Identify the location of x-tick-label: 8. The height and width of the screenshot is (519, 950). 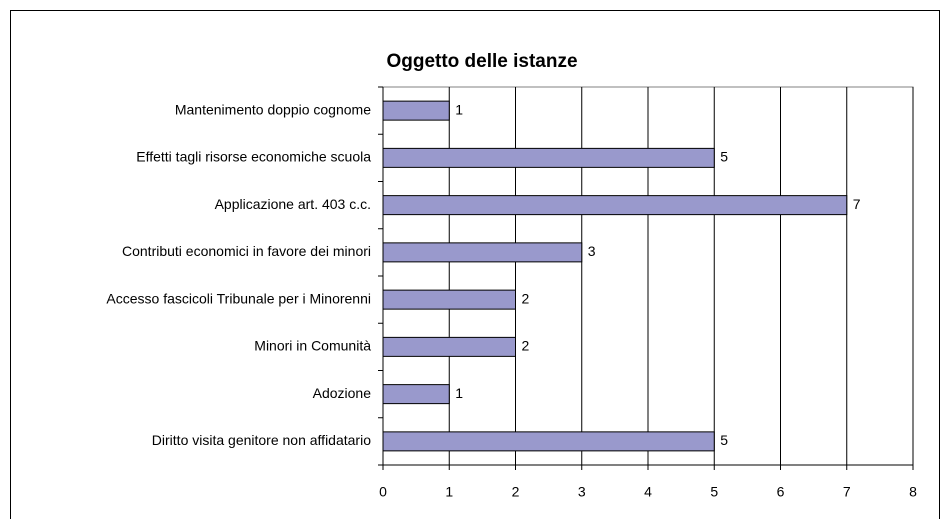
(913, 492).